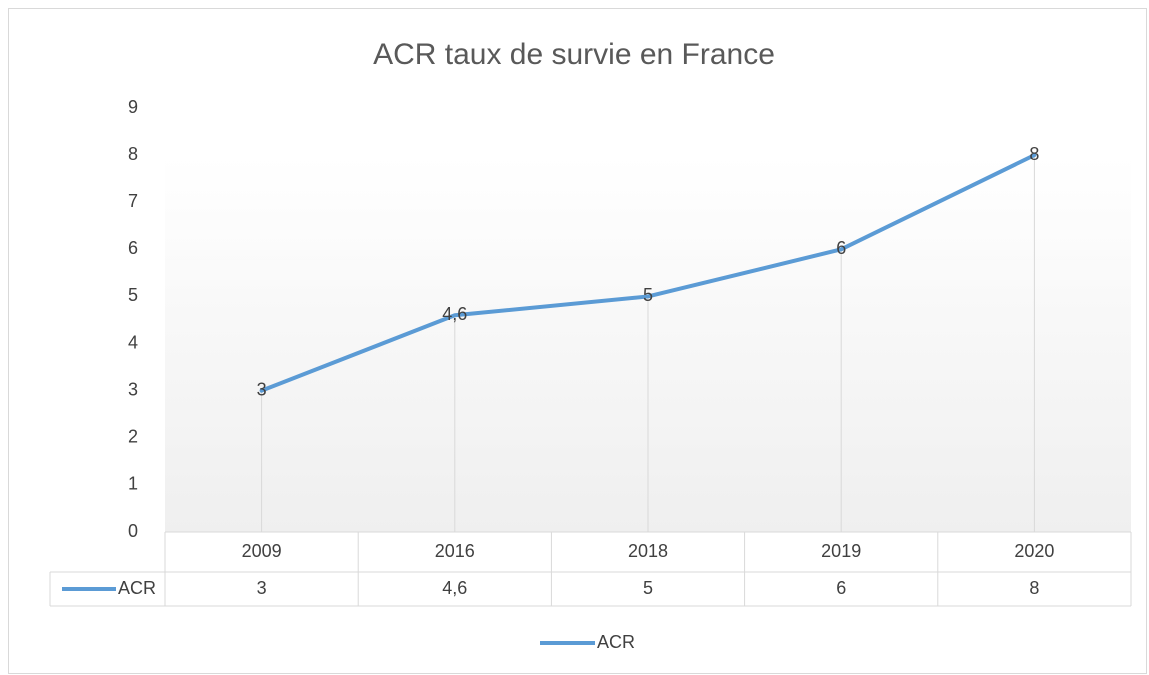 This screenshot has height=675, width=1149. Describe the element at coordinates (262, 389) in the screenshot. I see `data-label: 3` at that location.